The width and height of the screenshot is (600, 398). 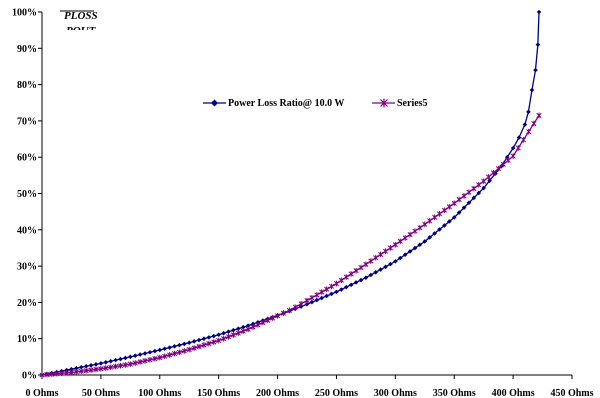 I want to click on y-axis-label-top: PLOSS, so click(x=81, y=16).